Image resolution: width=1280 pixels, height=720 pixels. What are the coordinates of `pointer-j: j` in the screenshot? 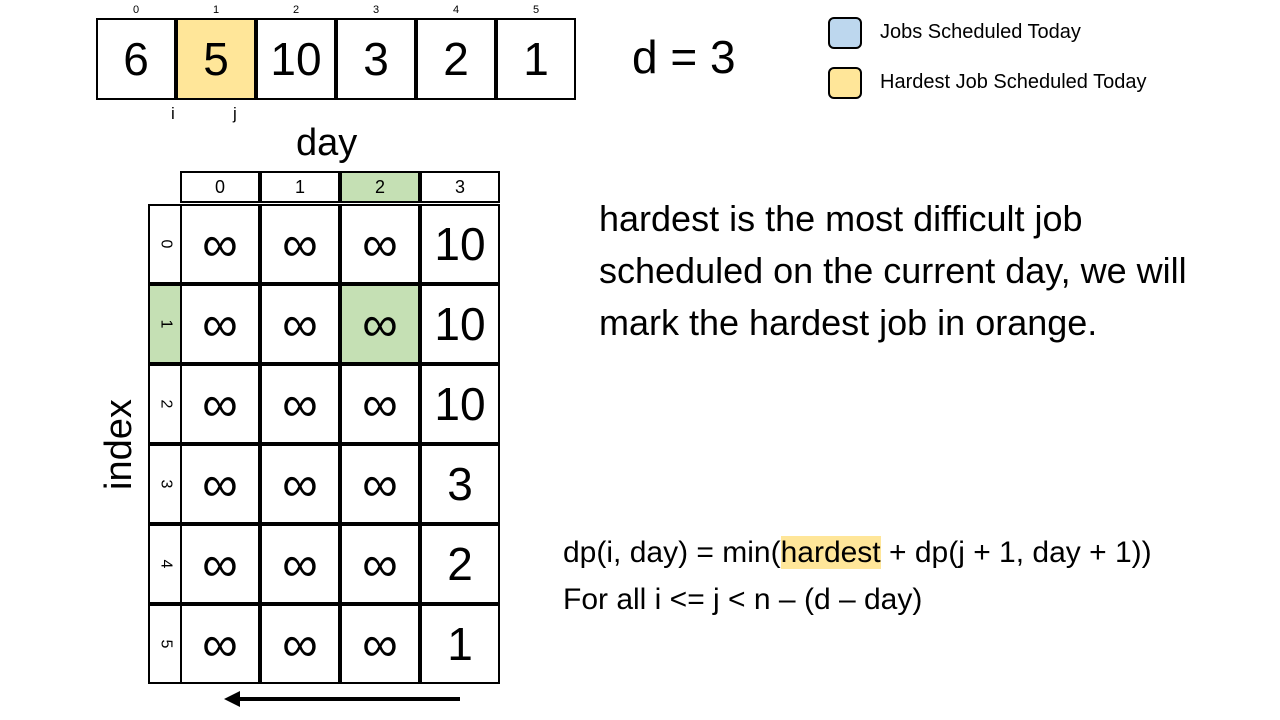 It's located at (235, 113).